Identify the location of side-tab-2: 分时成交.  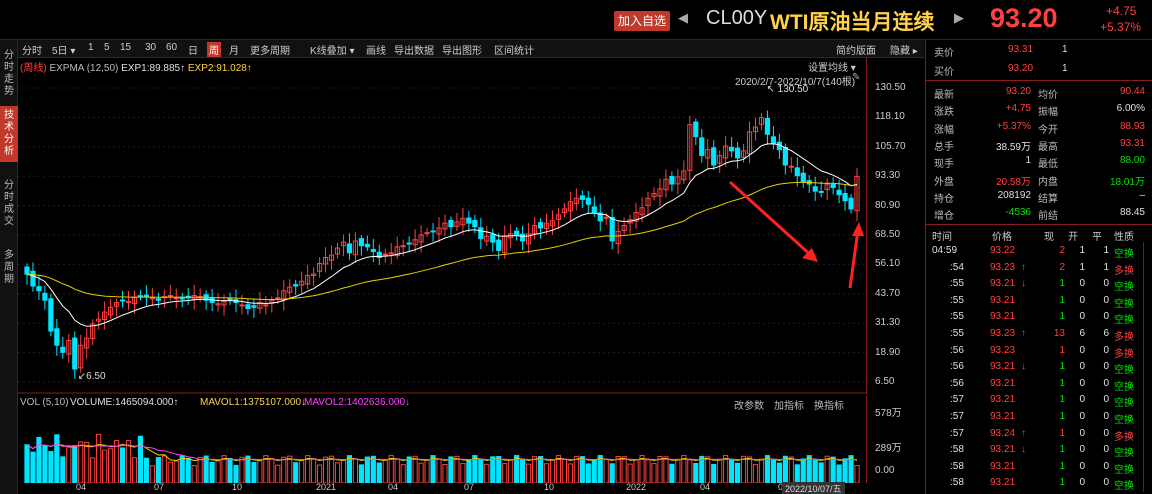
(9, 203).